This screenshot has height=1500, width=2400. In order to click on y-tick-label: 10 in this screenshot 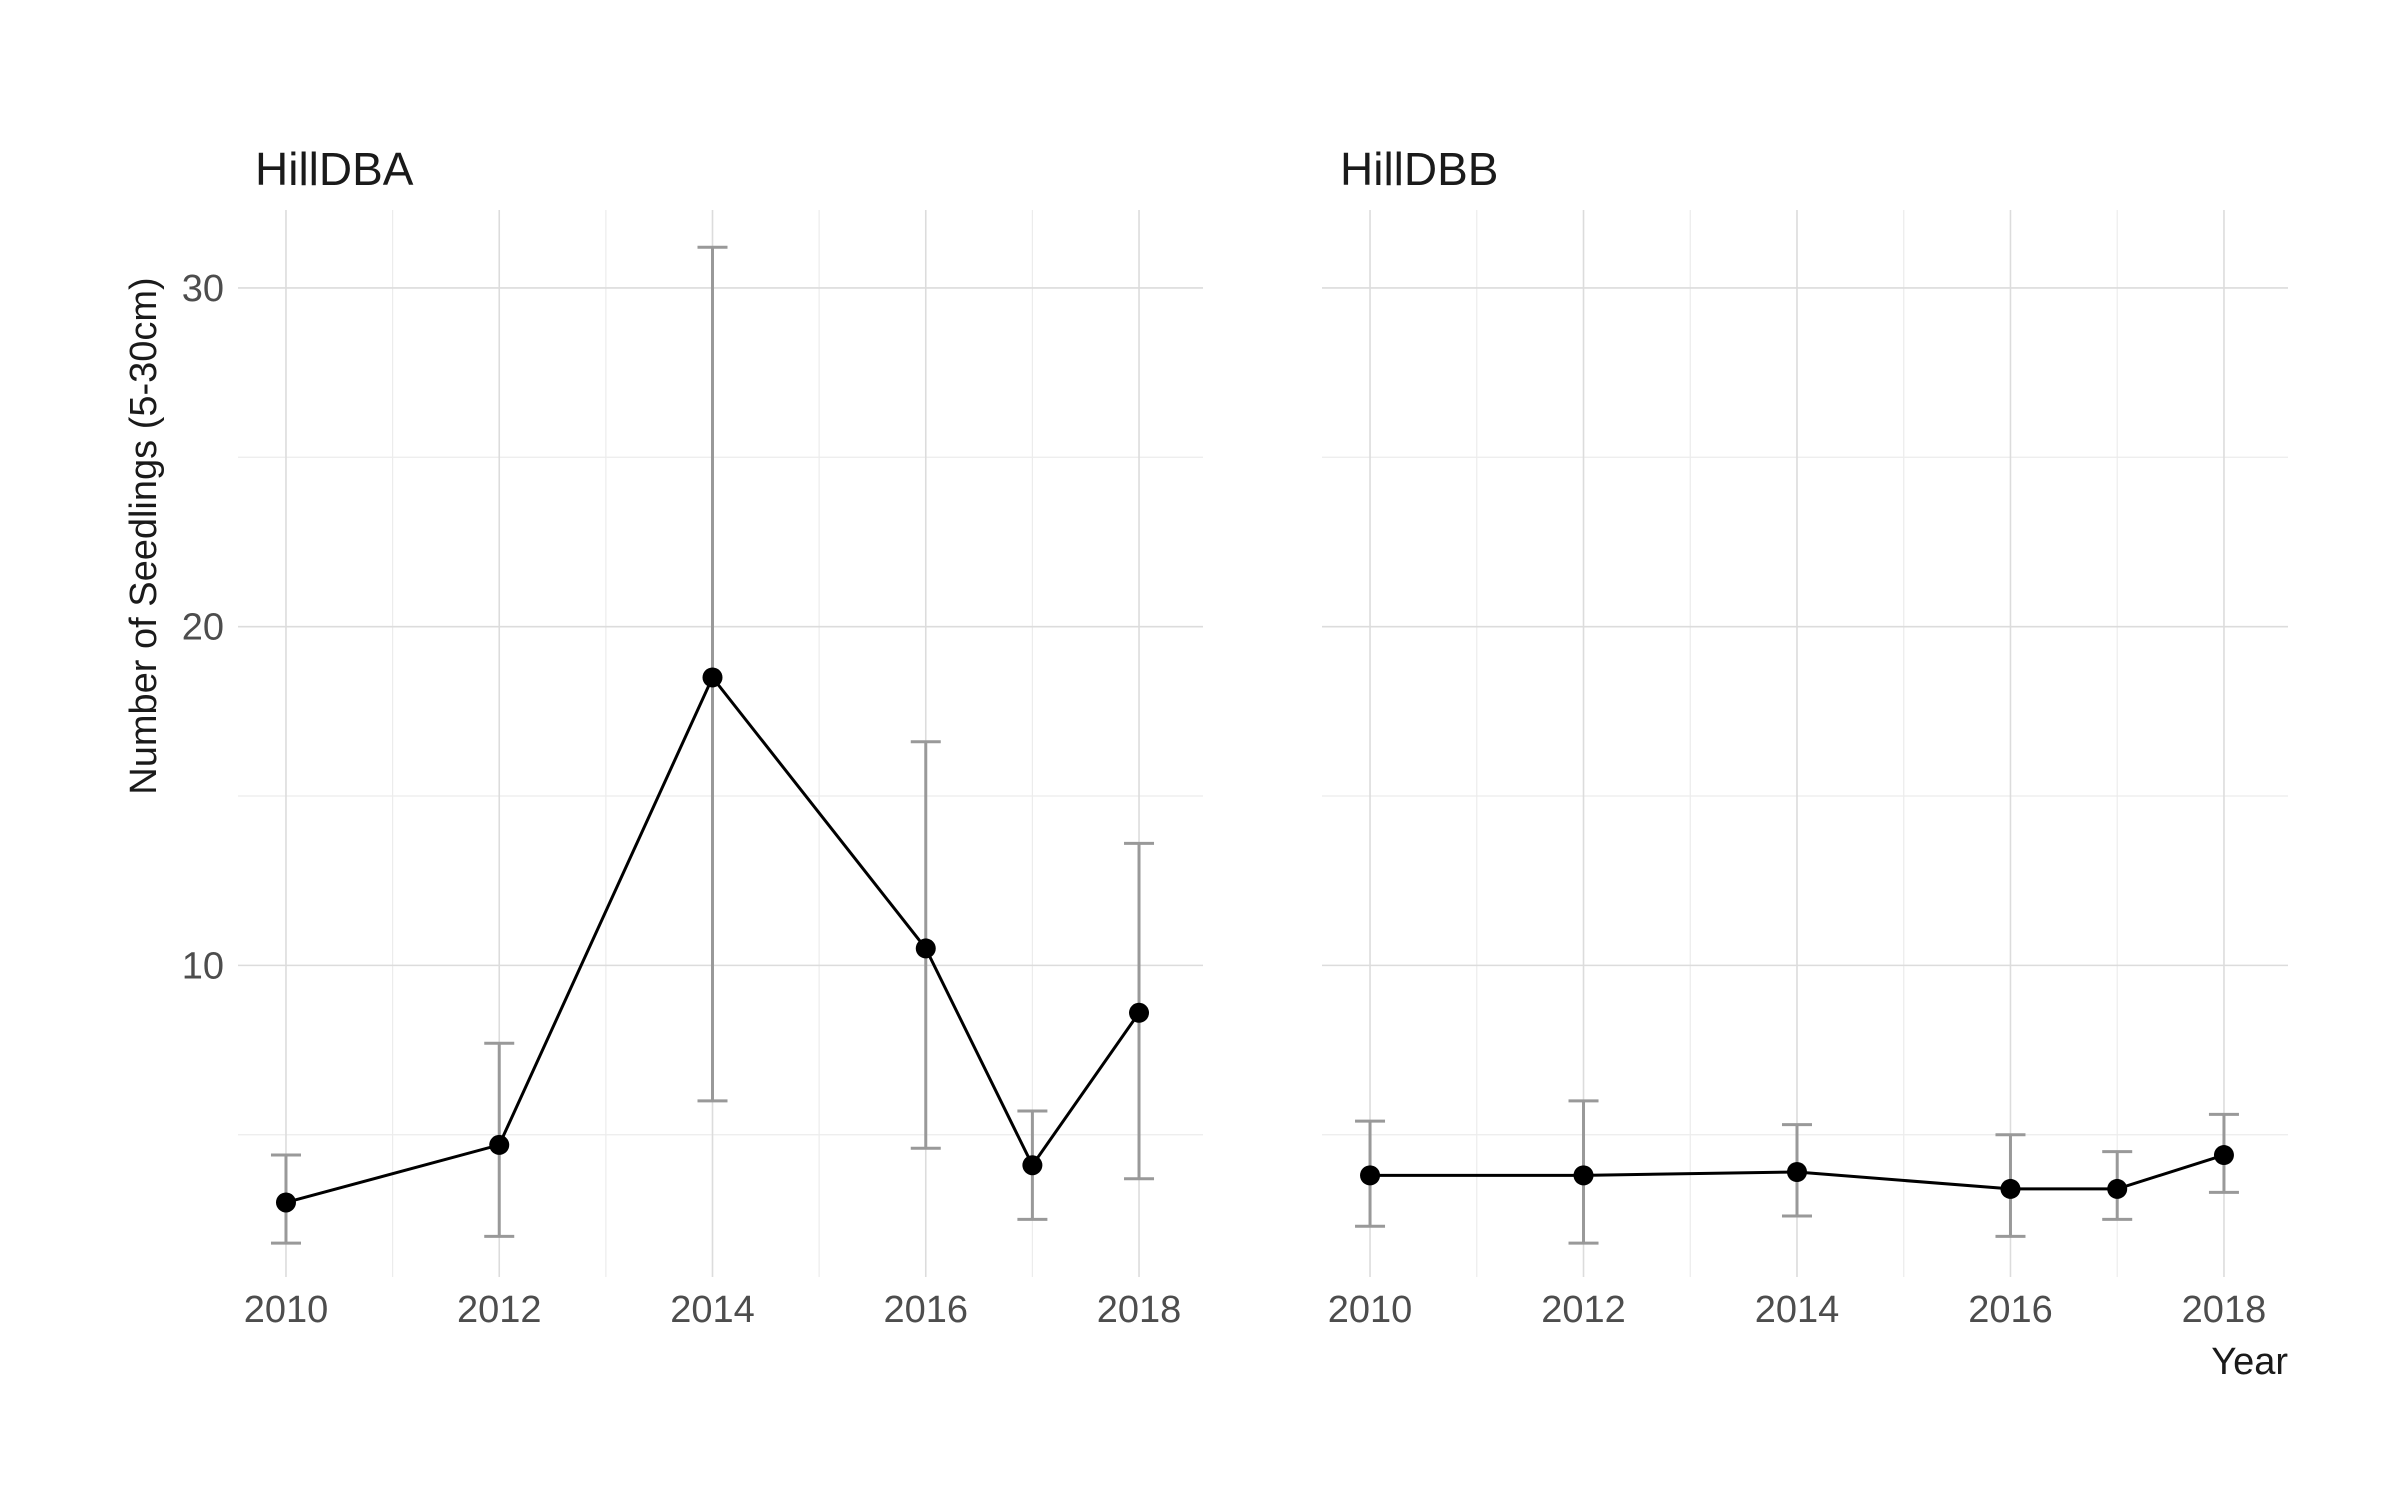, I will do `click(203, 966)`.